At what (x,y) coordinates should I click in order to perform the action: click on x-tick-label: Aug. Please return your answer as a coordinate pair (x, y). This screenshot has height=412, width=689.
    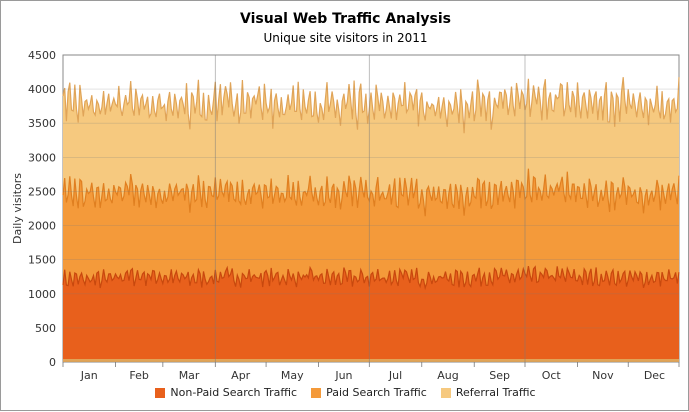
    Looking at the image, I should click on (447, 375).